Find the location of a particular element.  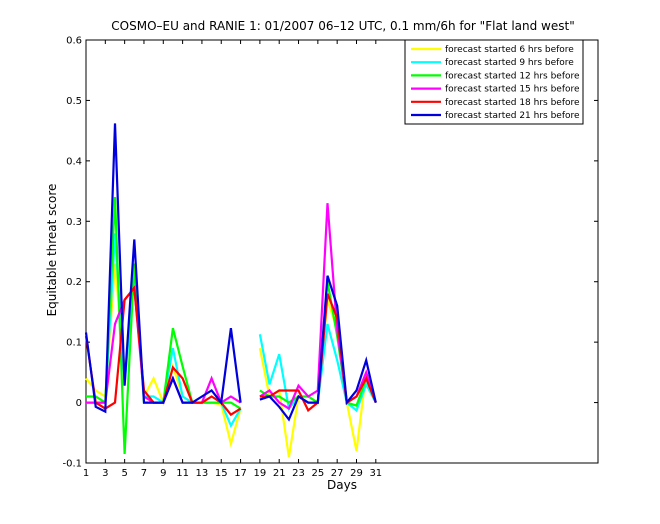

y-axis-label: Equitable threat score is located at coordinates (52, 250).